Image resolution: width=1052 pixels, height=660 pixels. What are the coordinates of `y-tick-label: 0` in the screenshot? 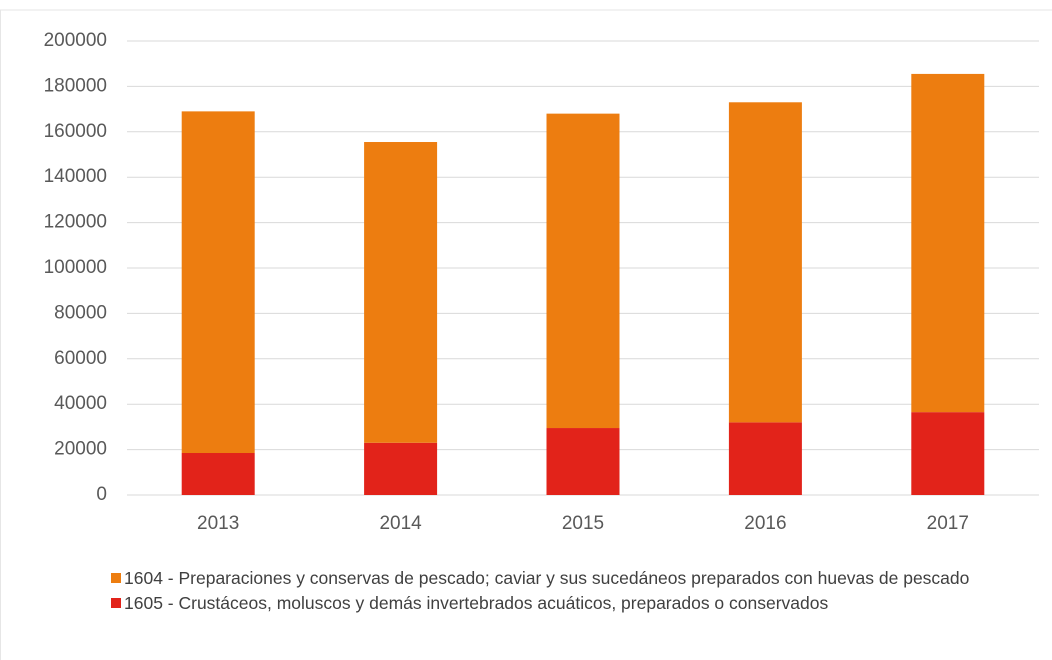 It's located at (101, 494).